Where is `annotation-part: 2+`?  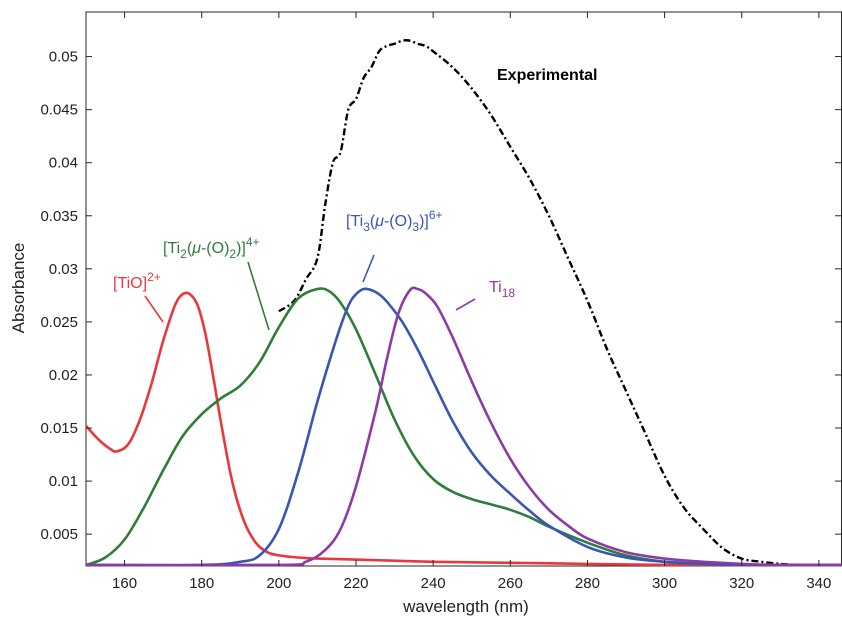
annotation-part: 2+ is located at coordinates (154, 277).